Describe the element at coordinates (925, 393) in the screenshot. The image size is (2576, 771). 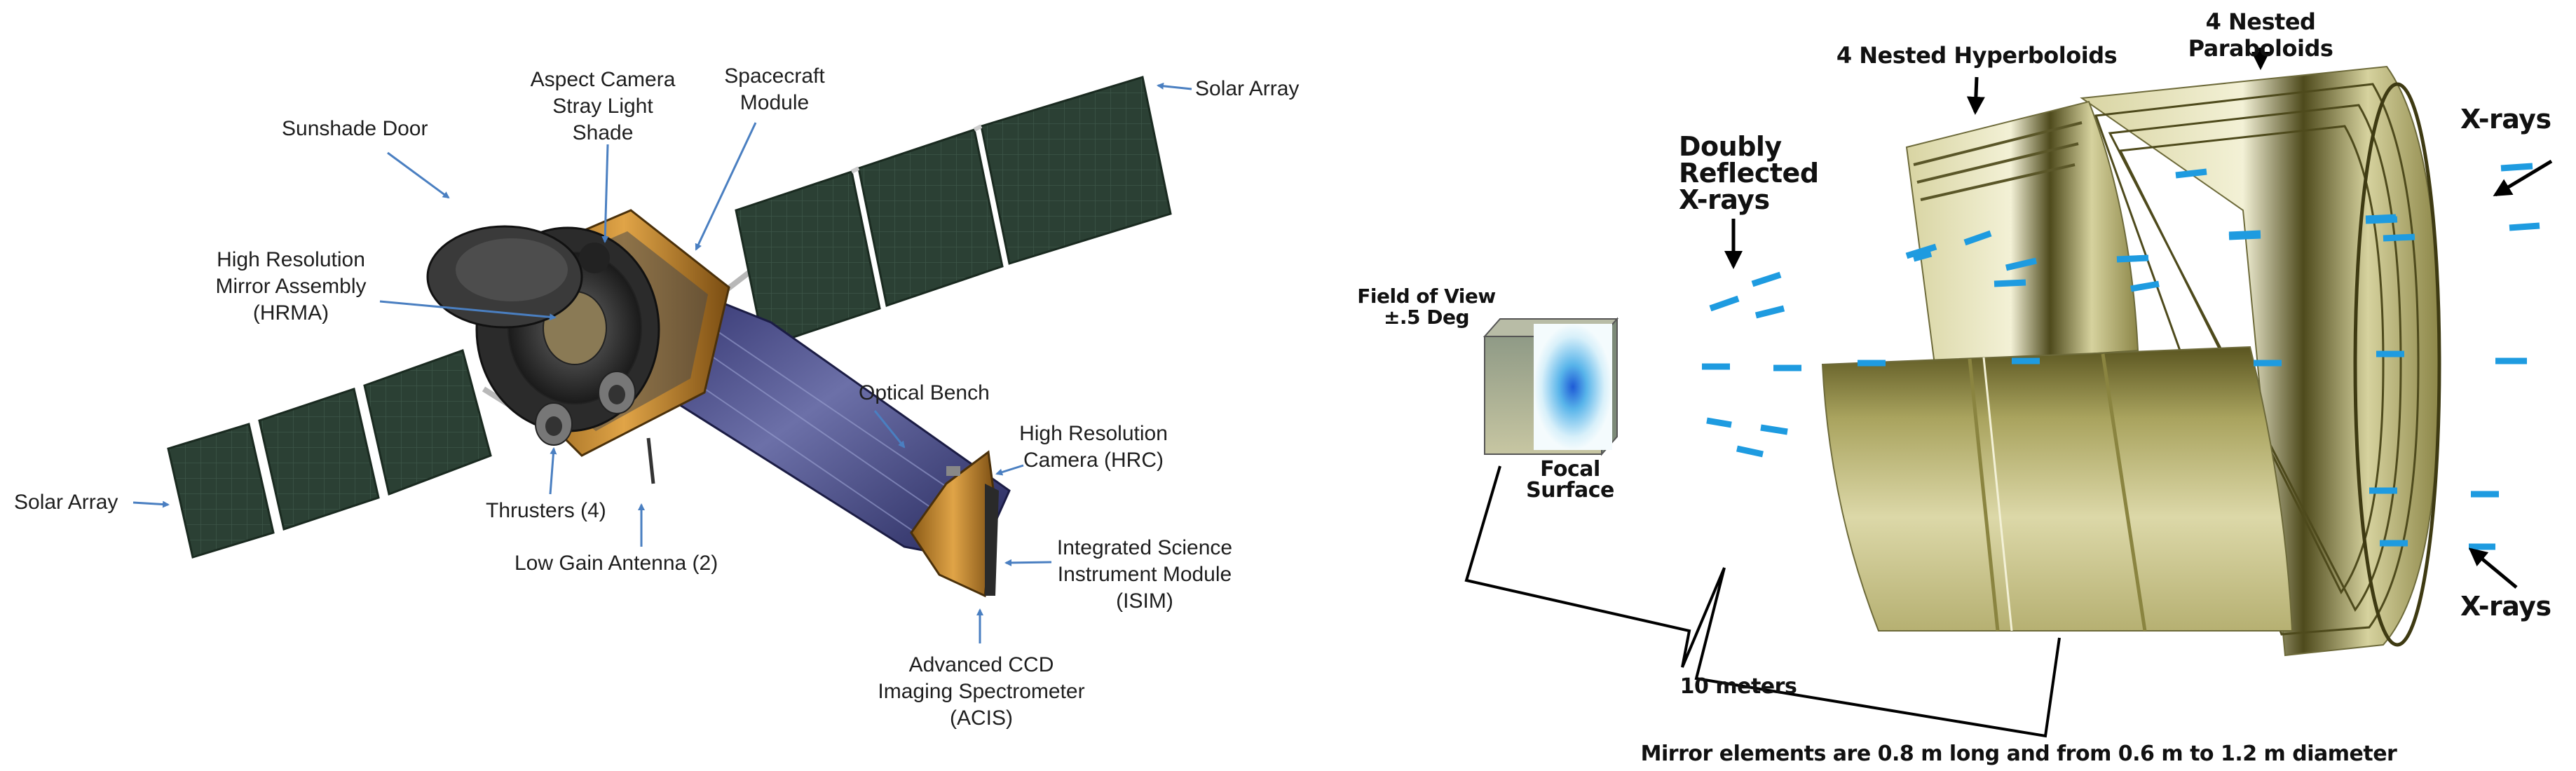
I see `label-optical-bench: Optical Bench` at that location.